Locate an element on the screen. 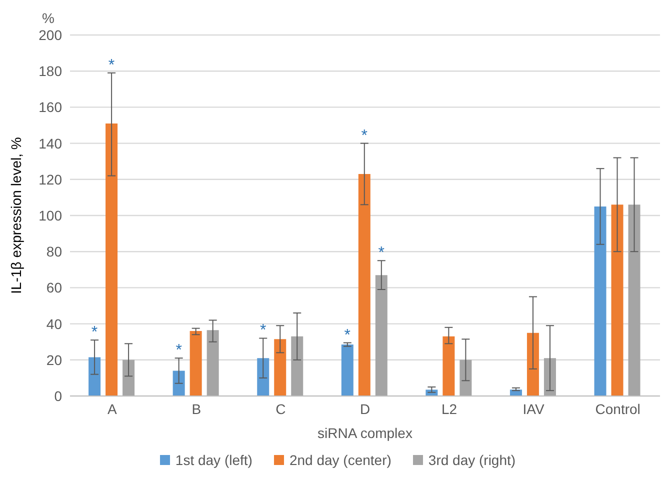 This screenshot has width=668, height=480. x-tick-label: B is located at coordinates (197, 408).